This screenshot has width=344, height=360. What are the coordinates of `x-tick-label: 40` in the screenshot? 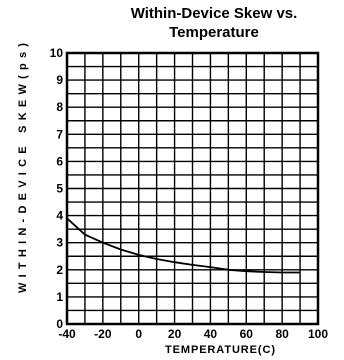 It's located at (211, 334).